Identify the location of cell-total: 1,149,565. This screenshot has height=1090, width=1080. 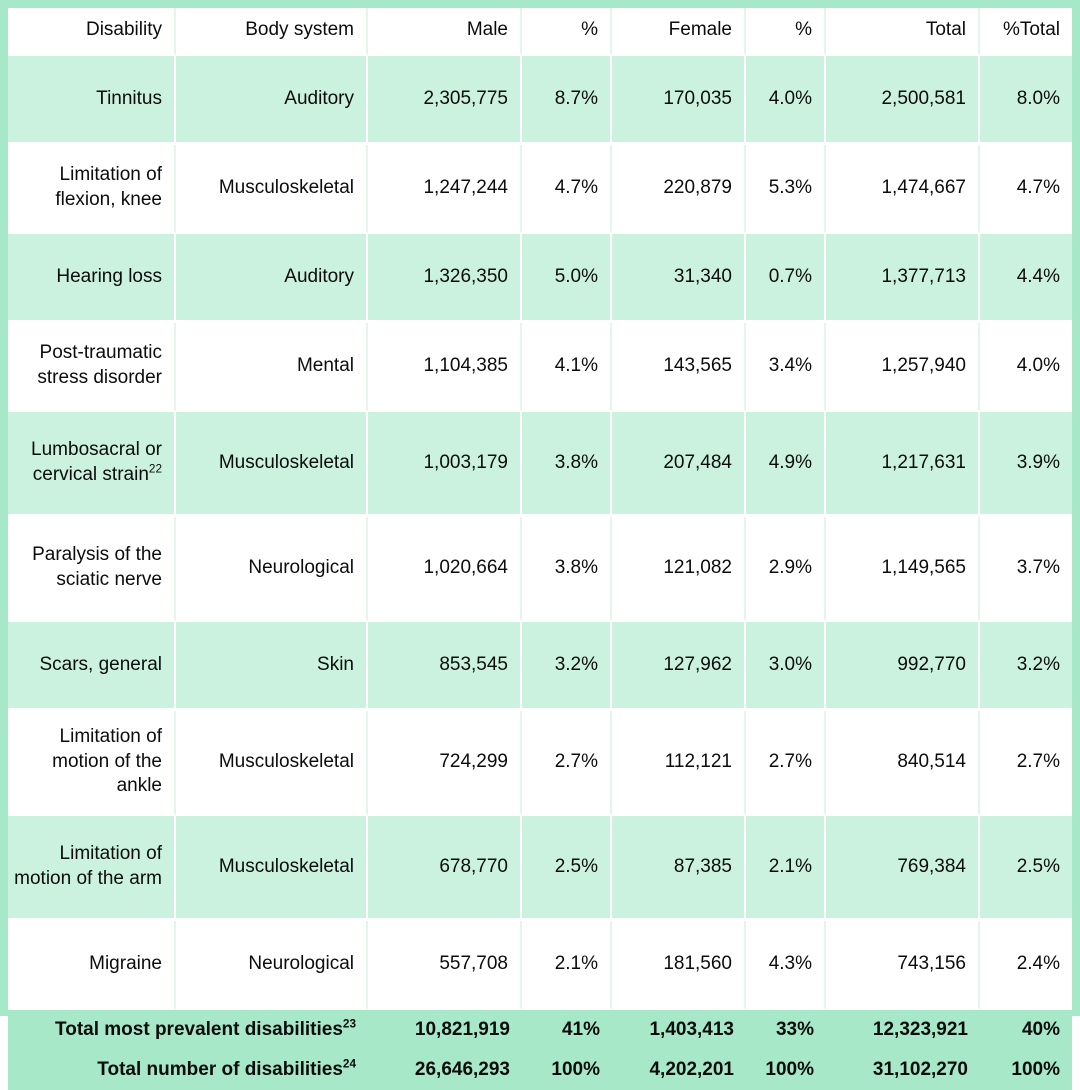
(903, 569).